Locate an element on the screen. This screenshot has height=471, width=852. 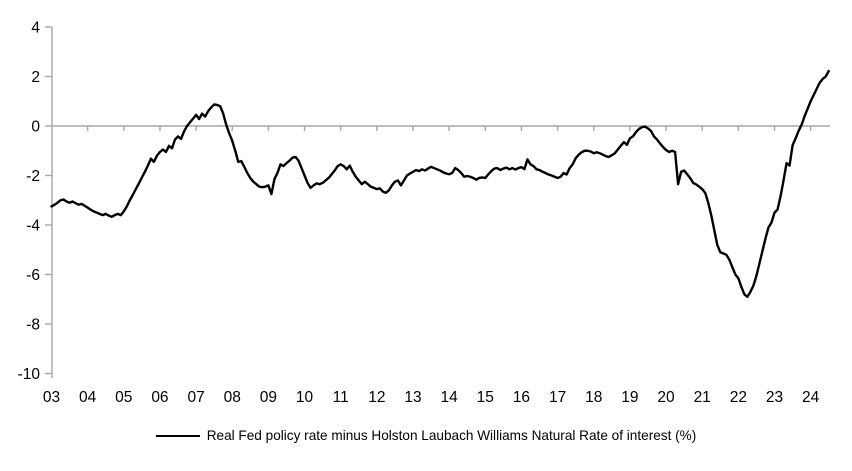
y-axis-tick-label: -4 is located at coordinates (33, 226).